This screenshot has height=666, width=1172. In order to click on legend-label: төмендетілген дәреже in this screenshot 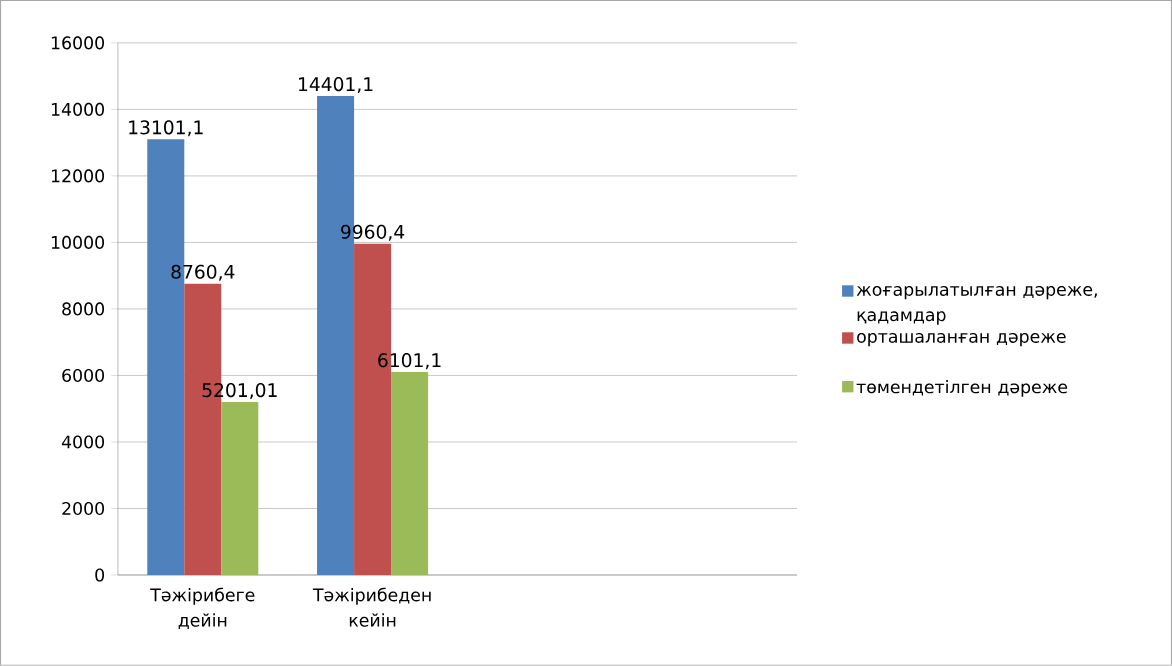, I will do `click(962, 388)`.